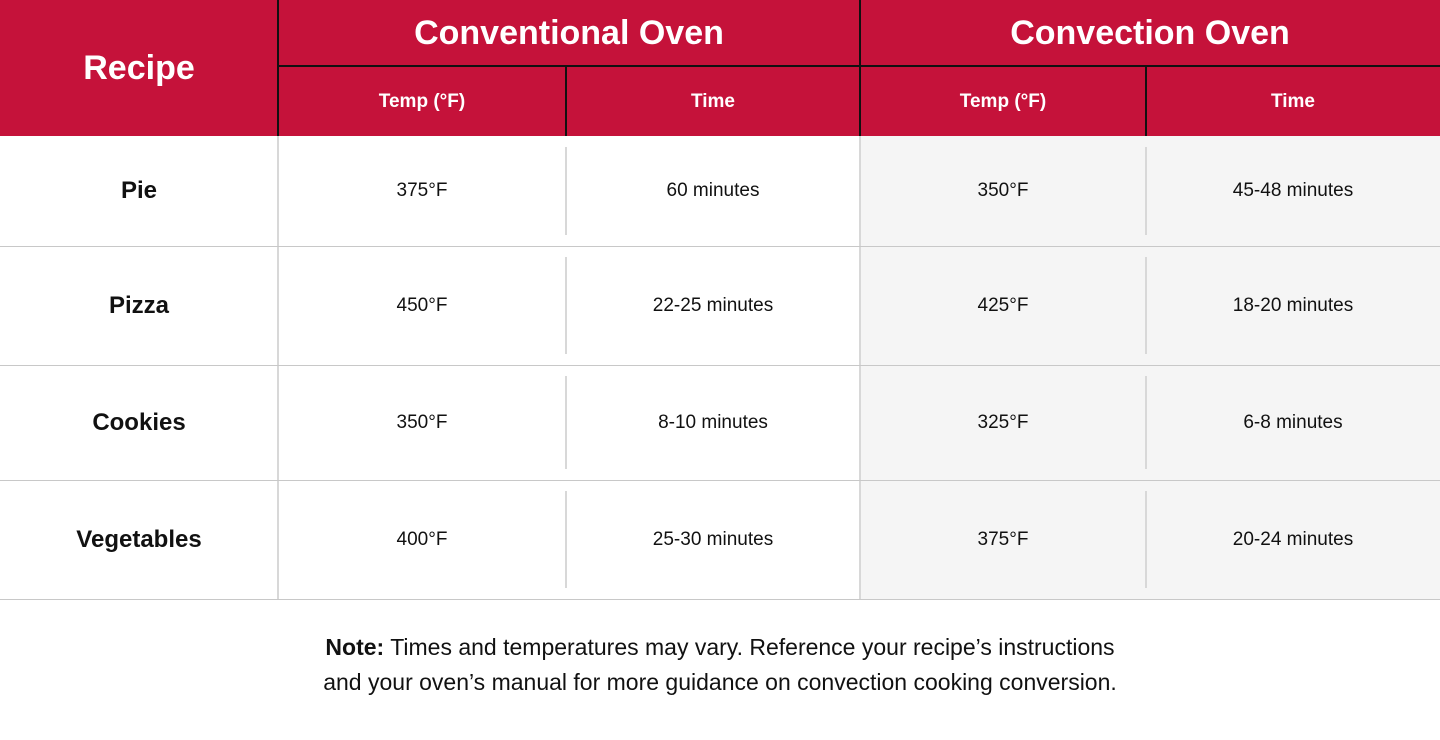 Image resolution: width=1440 pixels, height=740 pixels. Describe the element at coordinates (422, 190) in the screenshot. I see `cell-conv-temp: 375°F` at that location.